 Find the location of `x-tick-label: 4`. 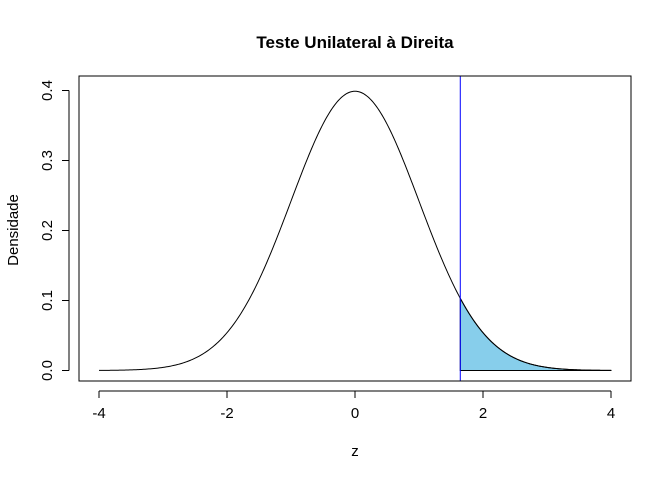

x-tick-label: 4 is located at coordinates (611, 413).